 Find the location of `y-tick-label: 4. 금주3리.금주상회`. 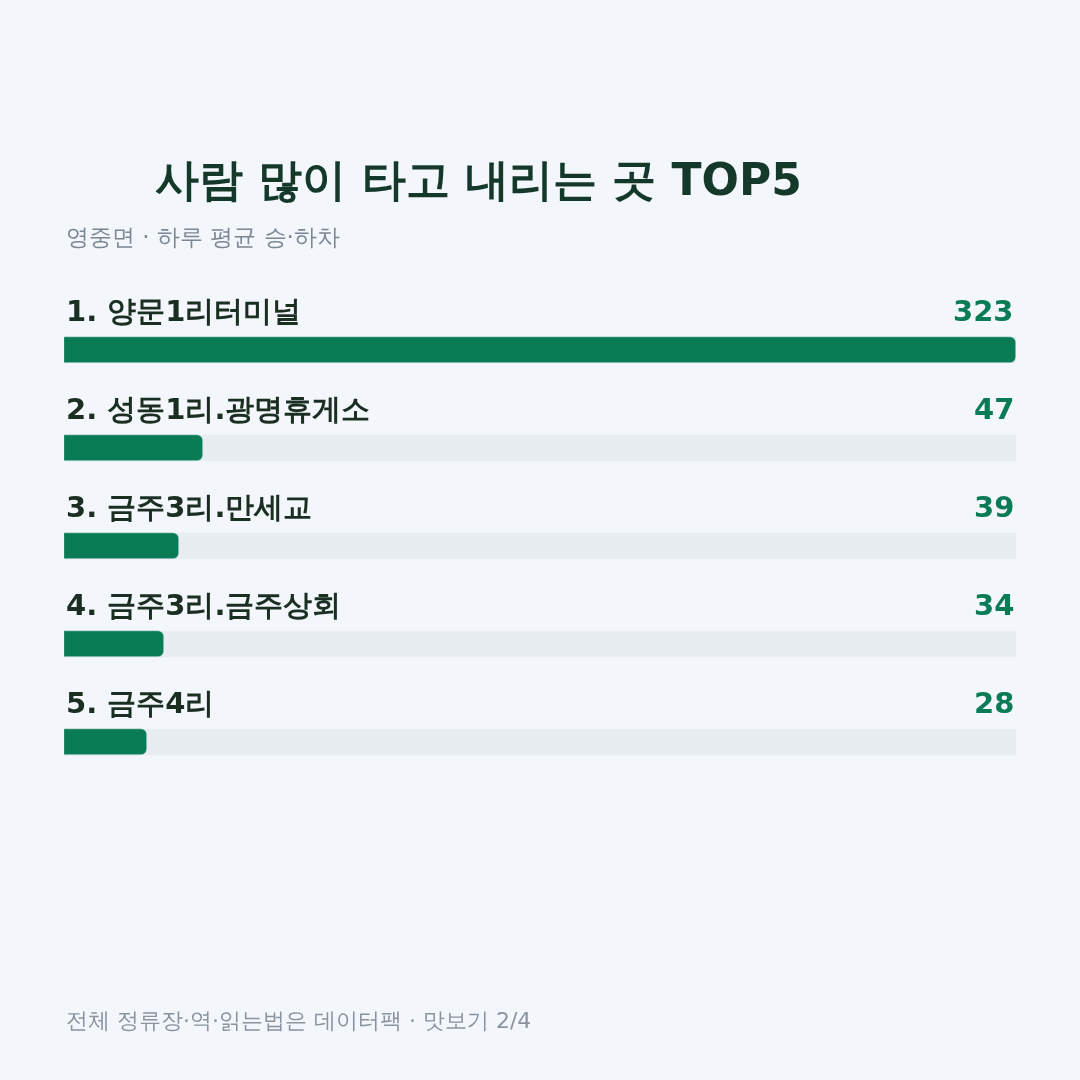

y-tick-label: 4. 금주3리.금주상회 is located at coordinates (204, 605).